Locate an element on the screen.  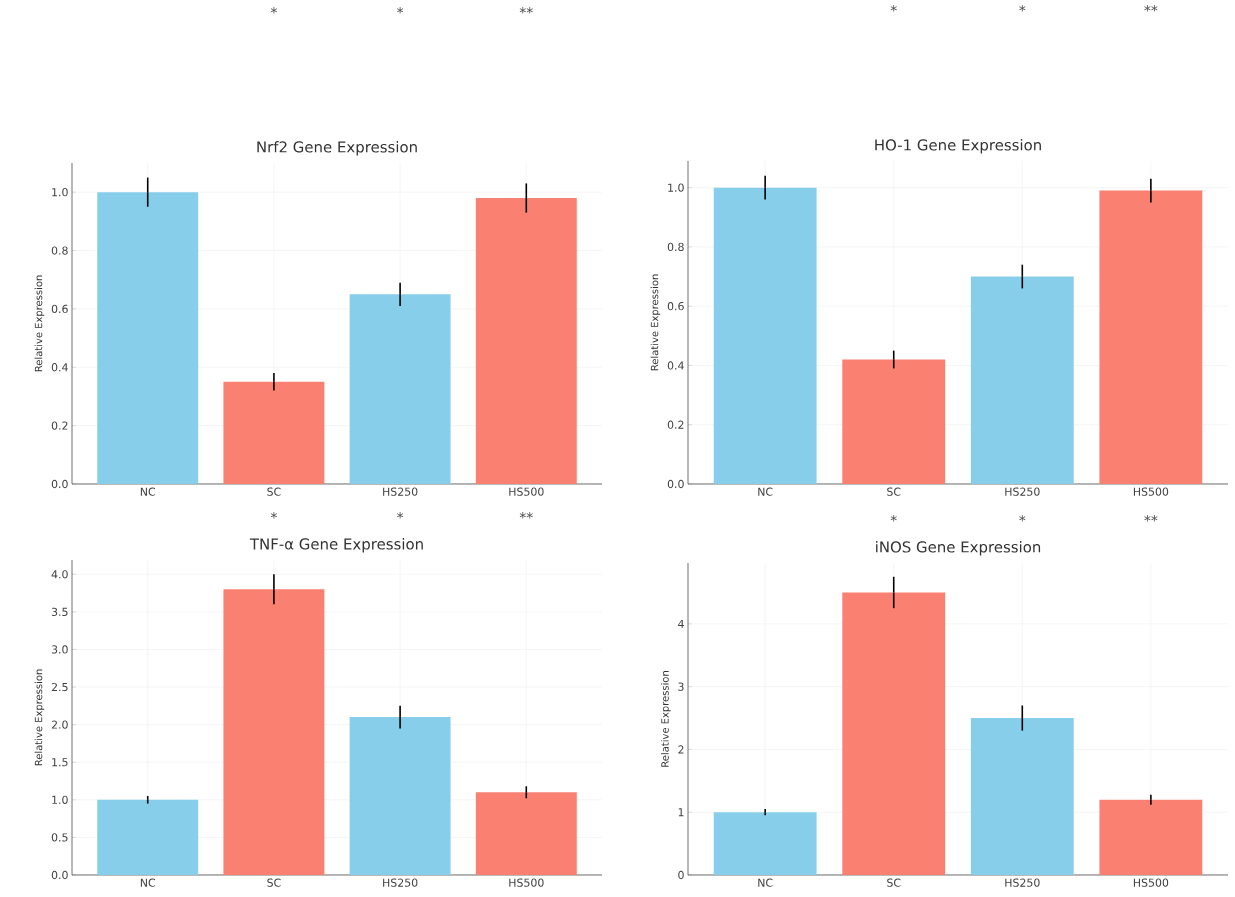
y-tick-label: 3.5 is located at coordinates (59, 611).